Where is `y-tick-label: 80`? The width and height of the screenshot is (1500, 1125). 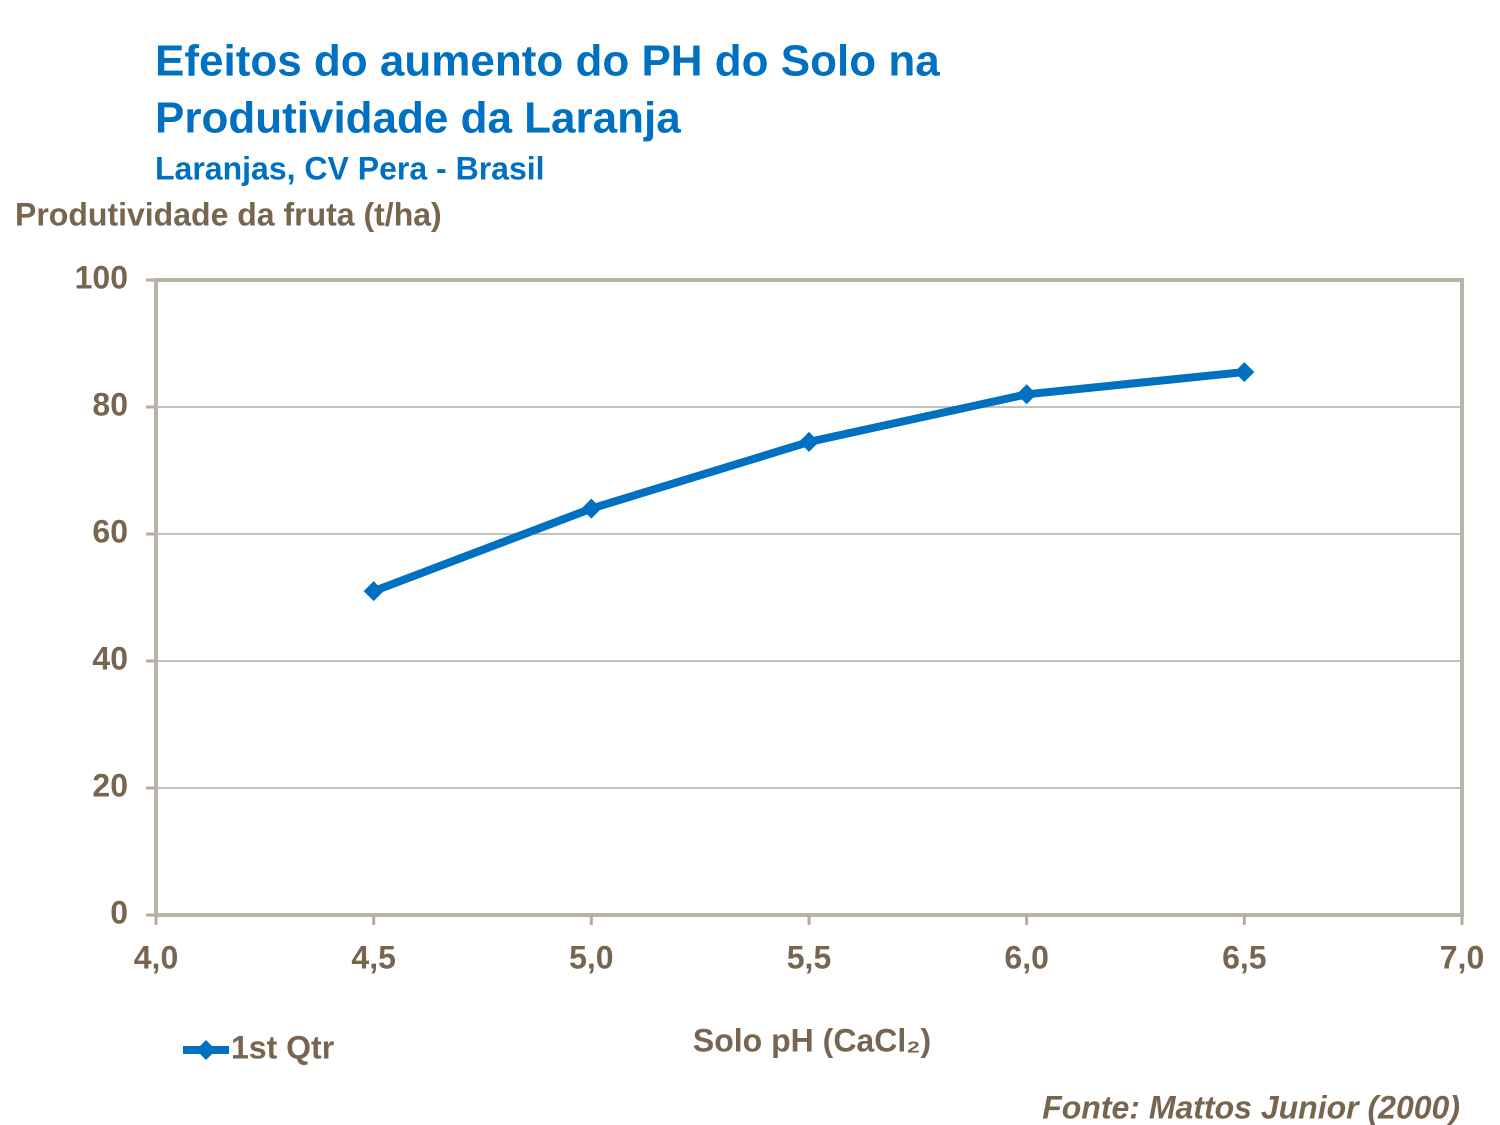 y-tick-label: 80 is located at coordinates (110, 404).